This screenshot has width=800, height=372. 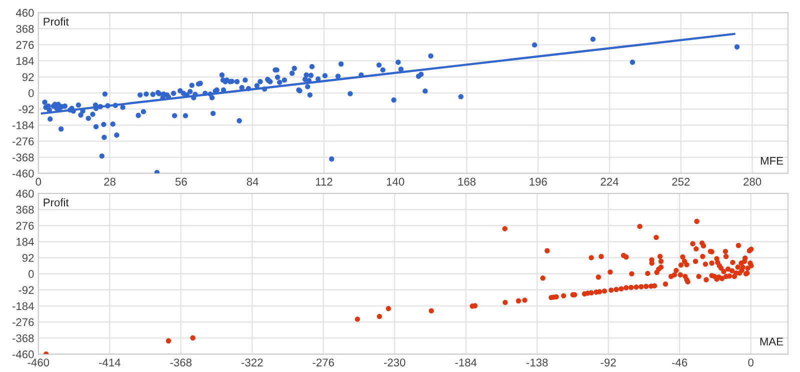 I want to click on x-tick-label: 140, so click(x=395, y=182).